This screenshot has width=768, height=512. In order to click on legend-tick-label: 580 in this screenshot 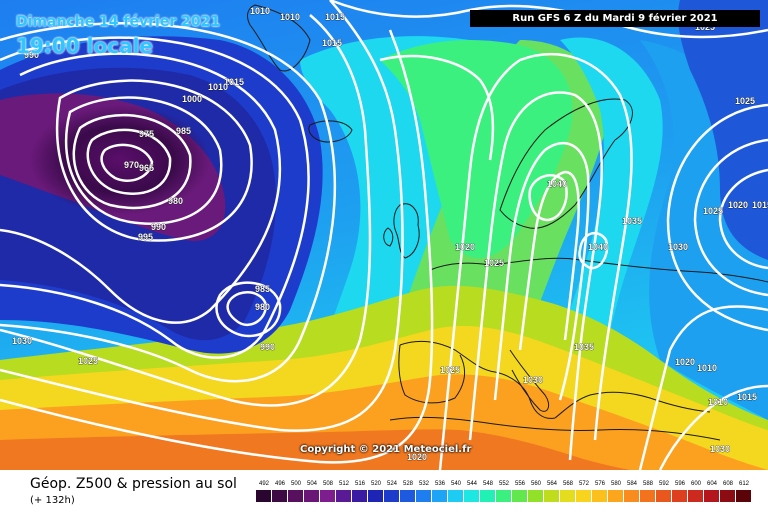, I will do `click(616, 484)`.